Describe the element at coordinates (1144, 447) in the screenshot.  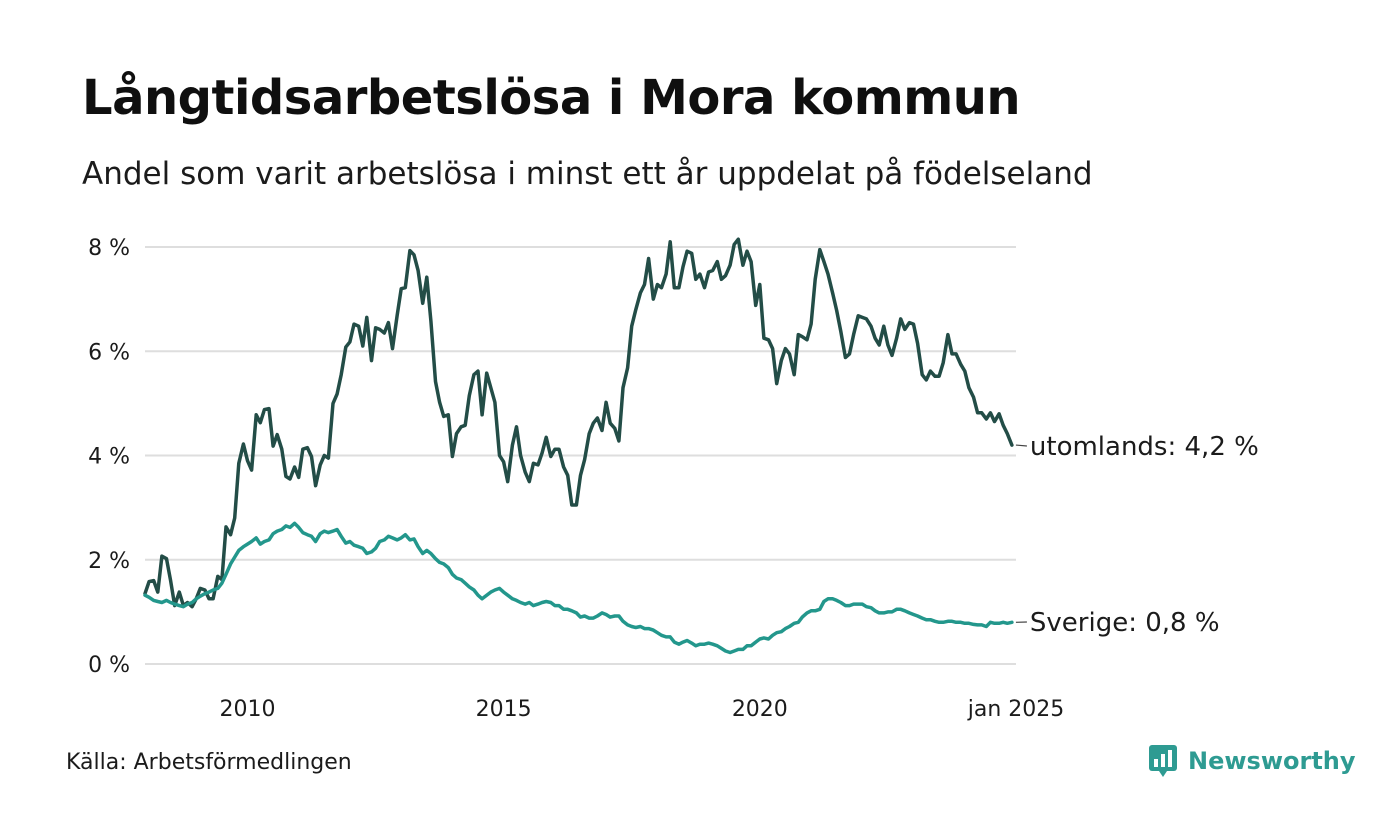
I see `end-label-utomlands: utomlands: 4,2 %` at that location.